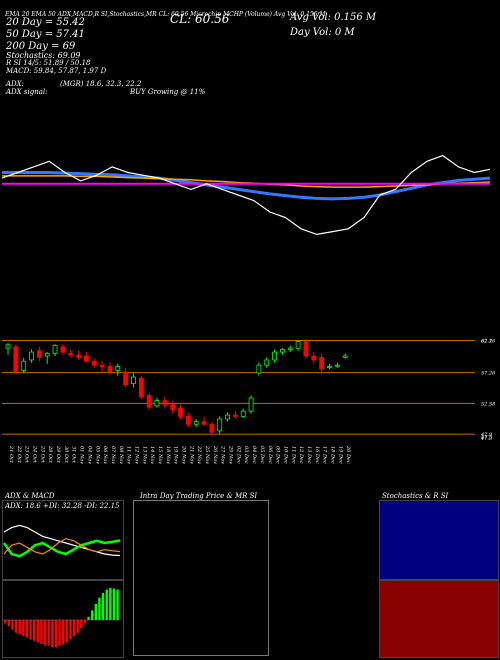 The width and height of the screenshot is (500, 660). I want to click on candle-y-tick: 47.5, so click(486, 438).